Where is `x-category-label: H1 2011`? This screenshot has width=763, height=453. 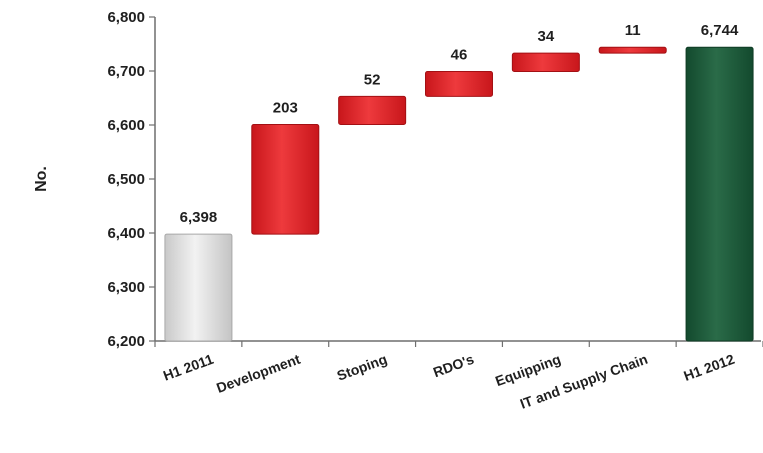 x-category-label: H1 2011 is located at coordinates (188, 367).